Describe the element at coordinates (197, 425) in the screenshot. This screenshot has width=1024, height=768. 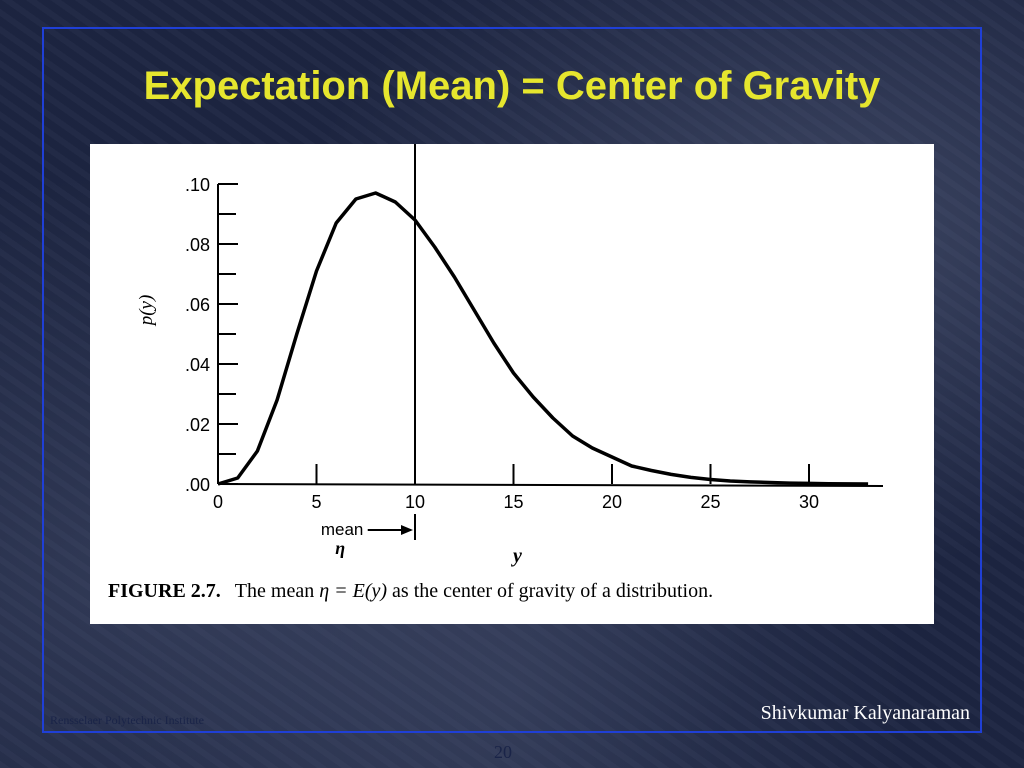
I see `y-tick-label: .02` at that location.